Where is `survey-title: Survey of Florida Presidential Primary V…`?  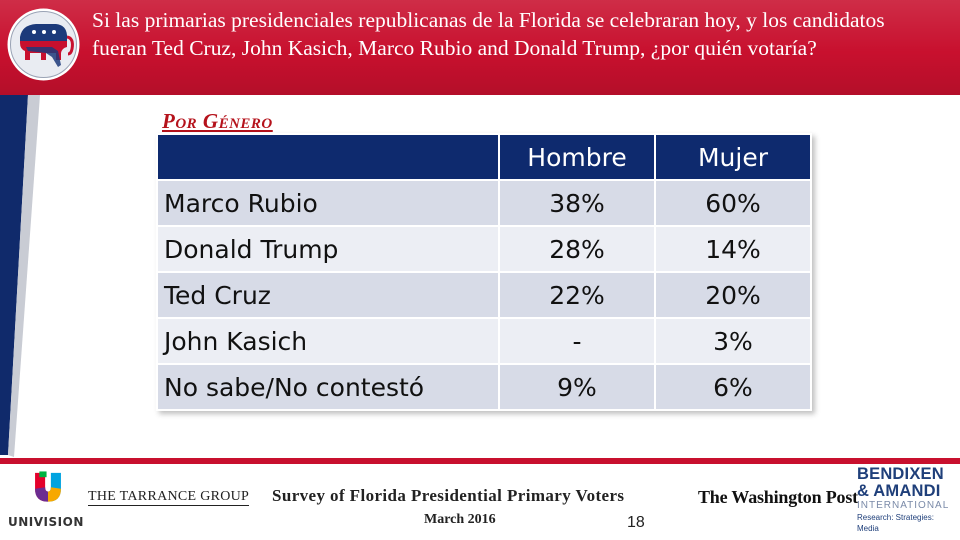 survey-title: Survey of Florida Presidential Primary V… is located at coordinates (448, 495).